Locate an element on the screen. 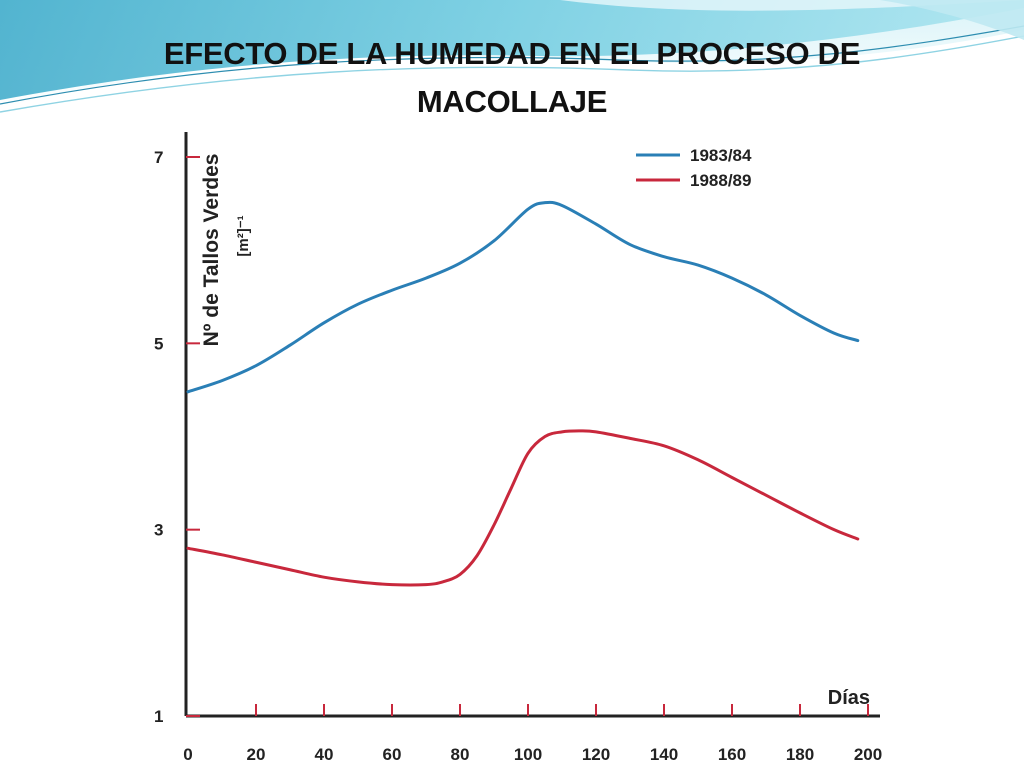 Image resolution: width=1024 pixels, height=768 pixels. x-tick-label: 200 is located at coordinates (868, 754).